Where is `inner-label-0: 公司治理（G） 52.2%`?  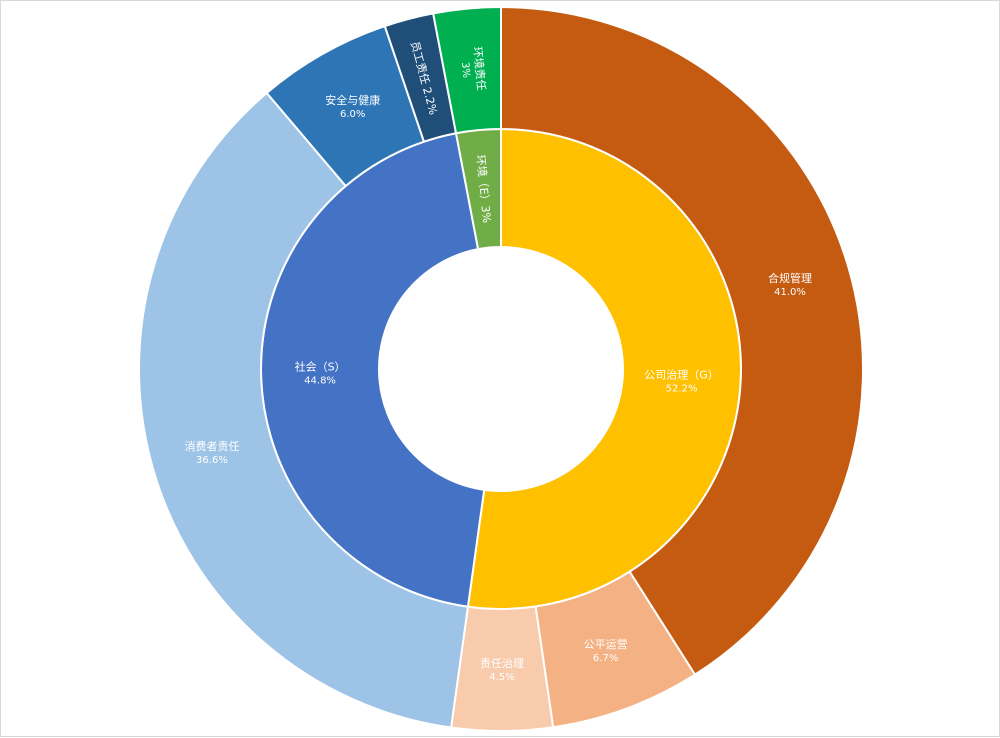
inner-label-0: 公司治理（G） 52.2% is located at coordinates (681, 380).